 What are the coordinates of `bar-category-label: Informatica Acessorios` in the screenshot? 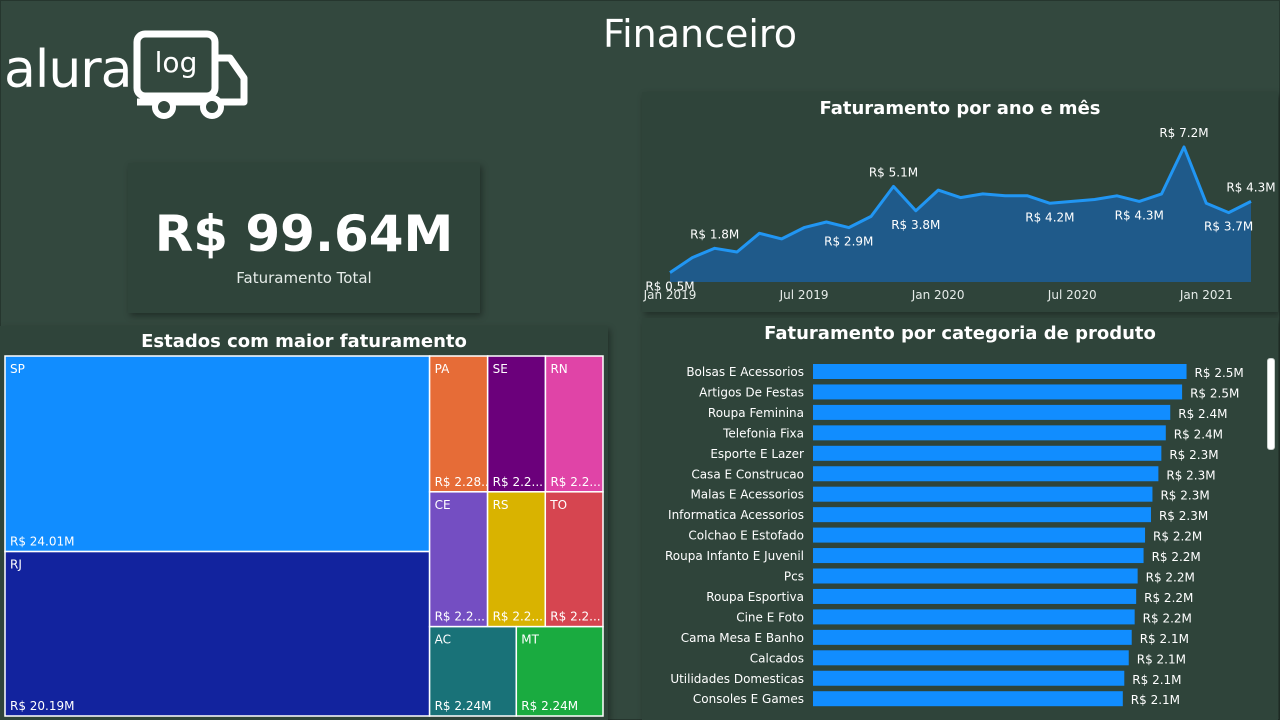 It's located at (736, 515).